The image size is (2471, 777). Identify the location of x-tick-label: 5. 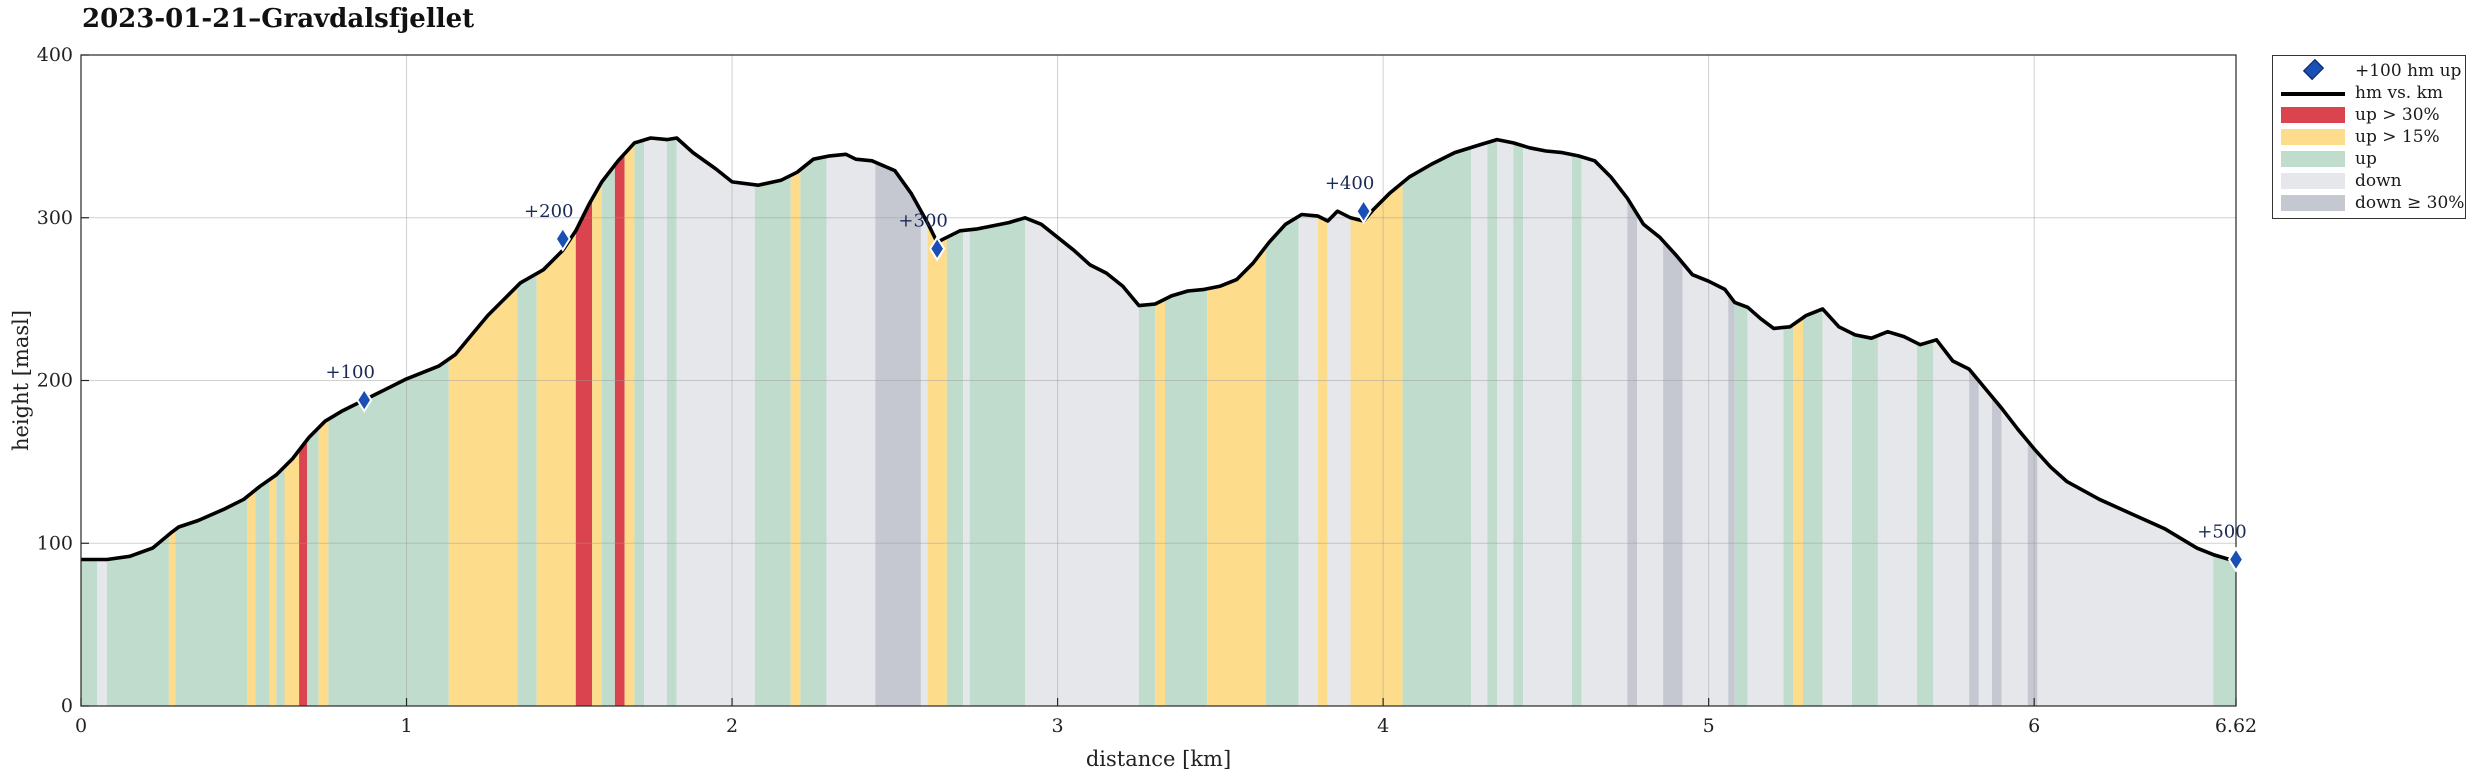
(1709, 726).